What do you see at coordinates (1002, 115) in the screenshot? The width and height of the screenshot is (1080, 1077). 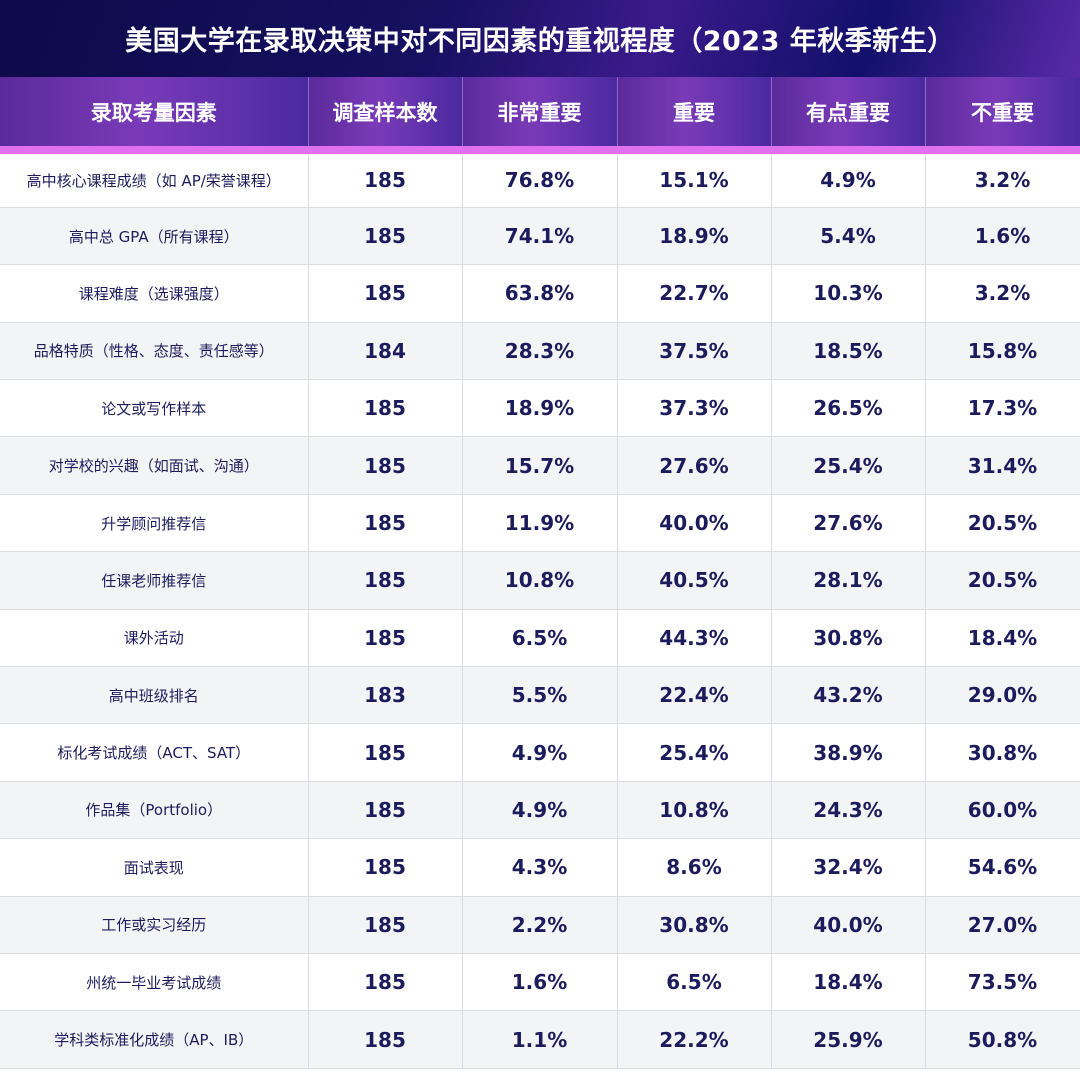 I see `header-not-important: 不重要` at bounding box center [1002, 115].